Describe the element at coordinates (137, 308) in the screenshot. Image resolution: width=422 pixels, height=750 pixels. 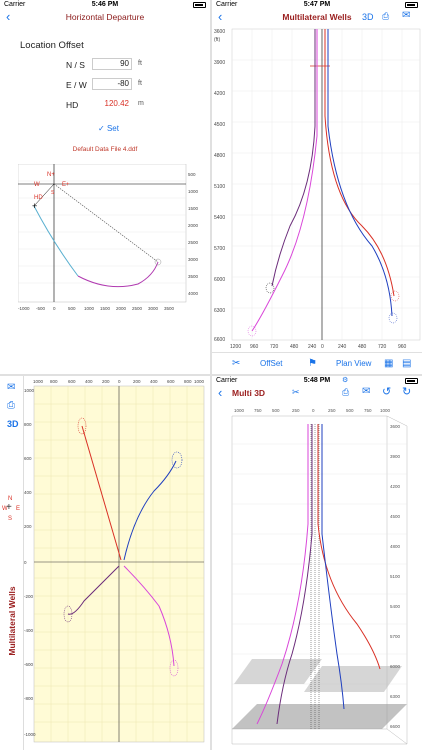
I see `x-tick-7: 2500` at that location.